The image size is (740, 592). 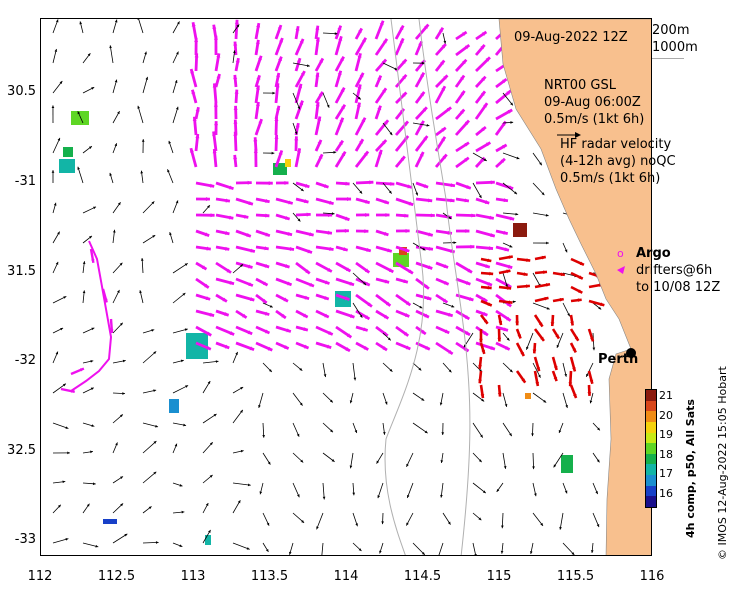 What do you see at coordinates (174, 406) in the screenshot?
I see `sst-patch` at bounding box center [174, 406].